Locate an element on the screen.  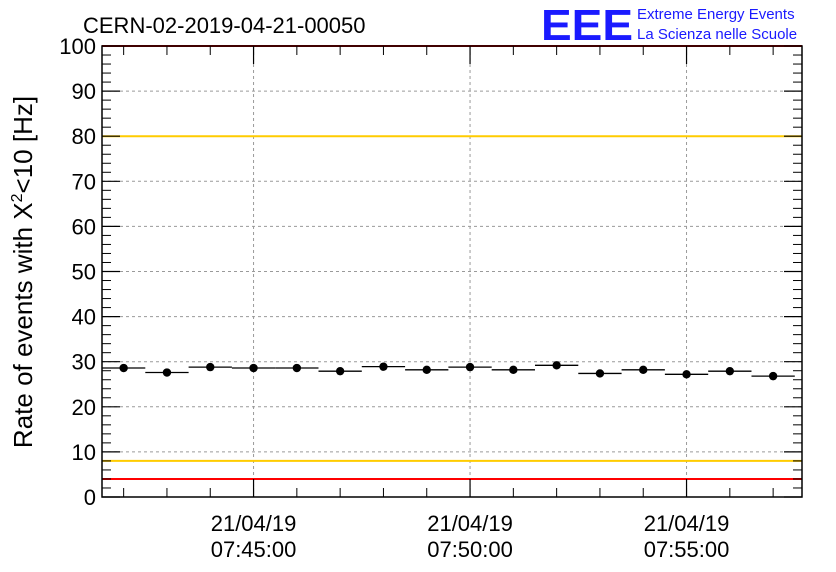
y-axis-label-superscript: 2 is located at coordinates (17, 197).